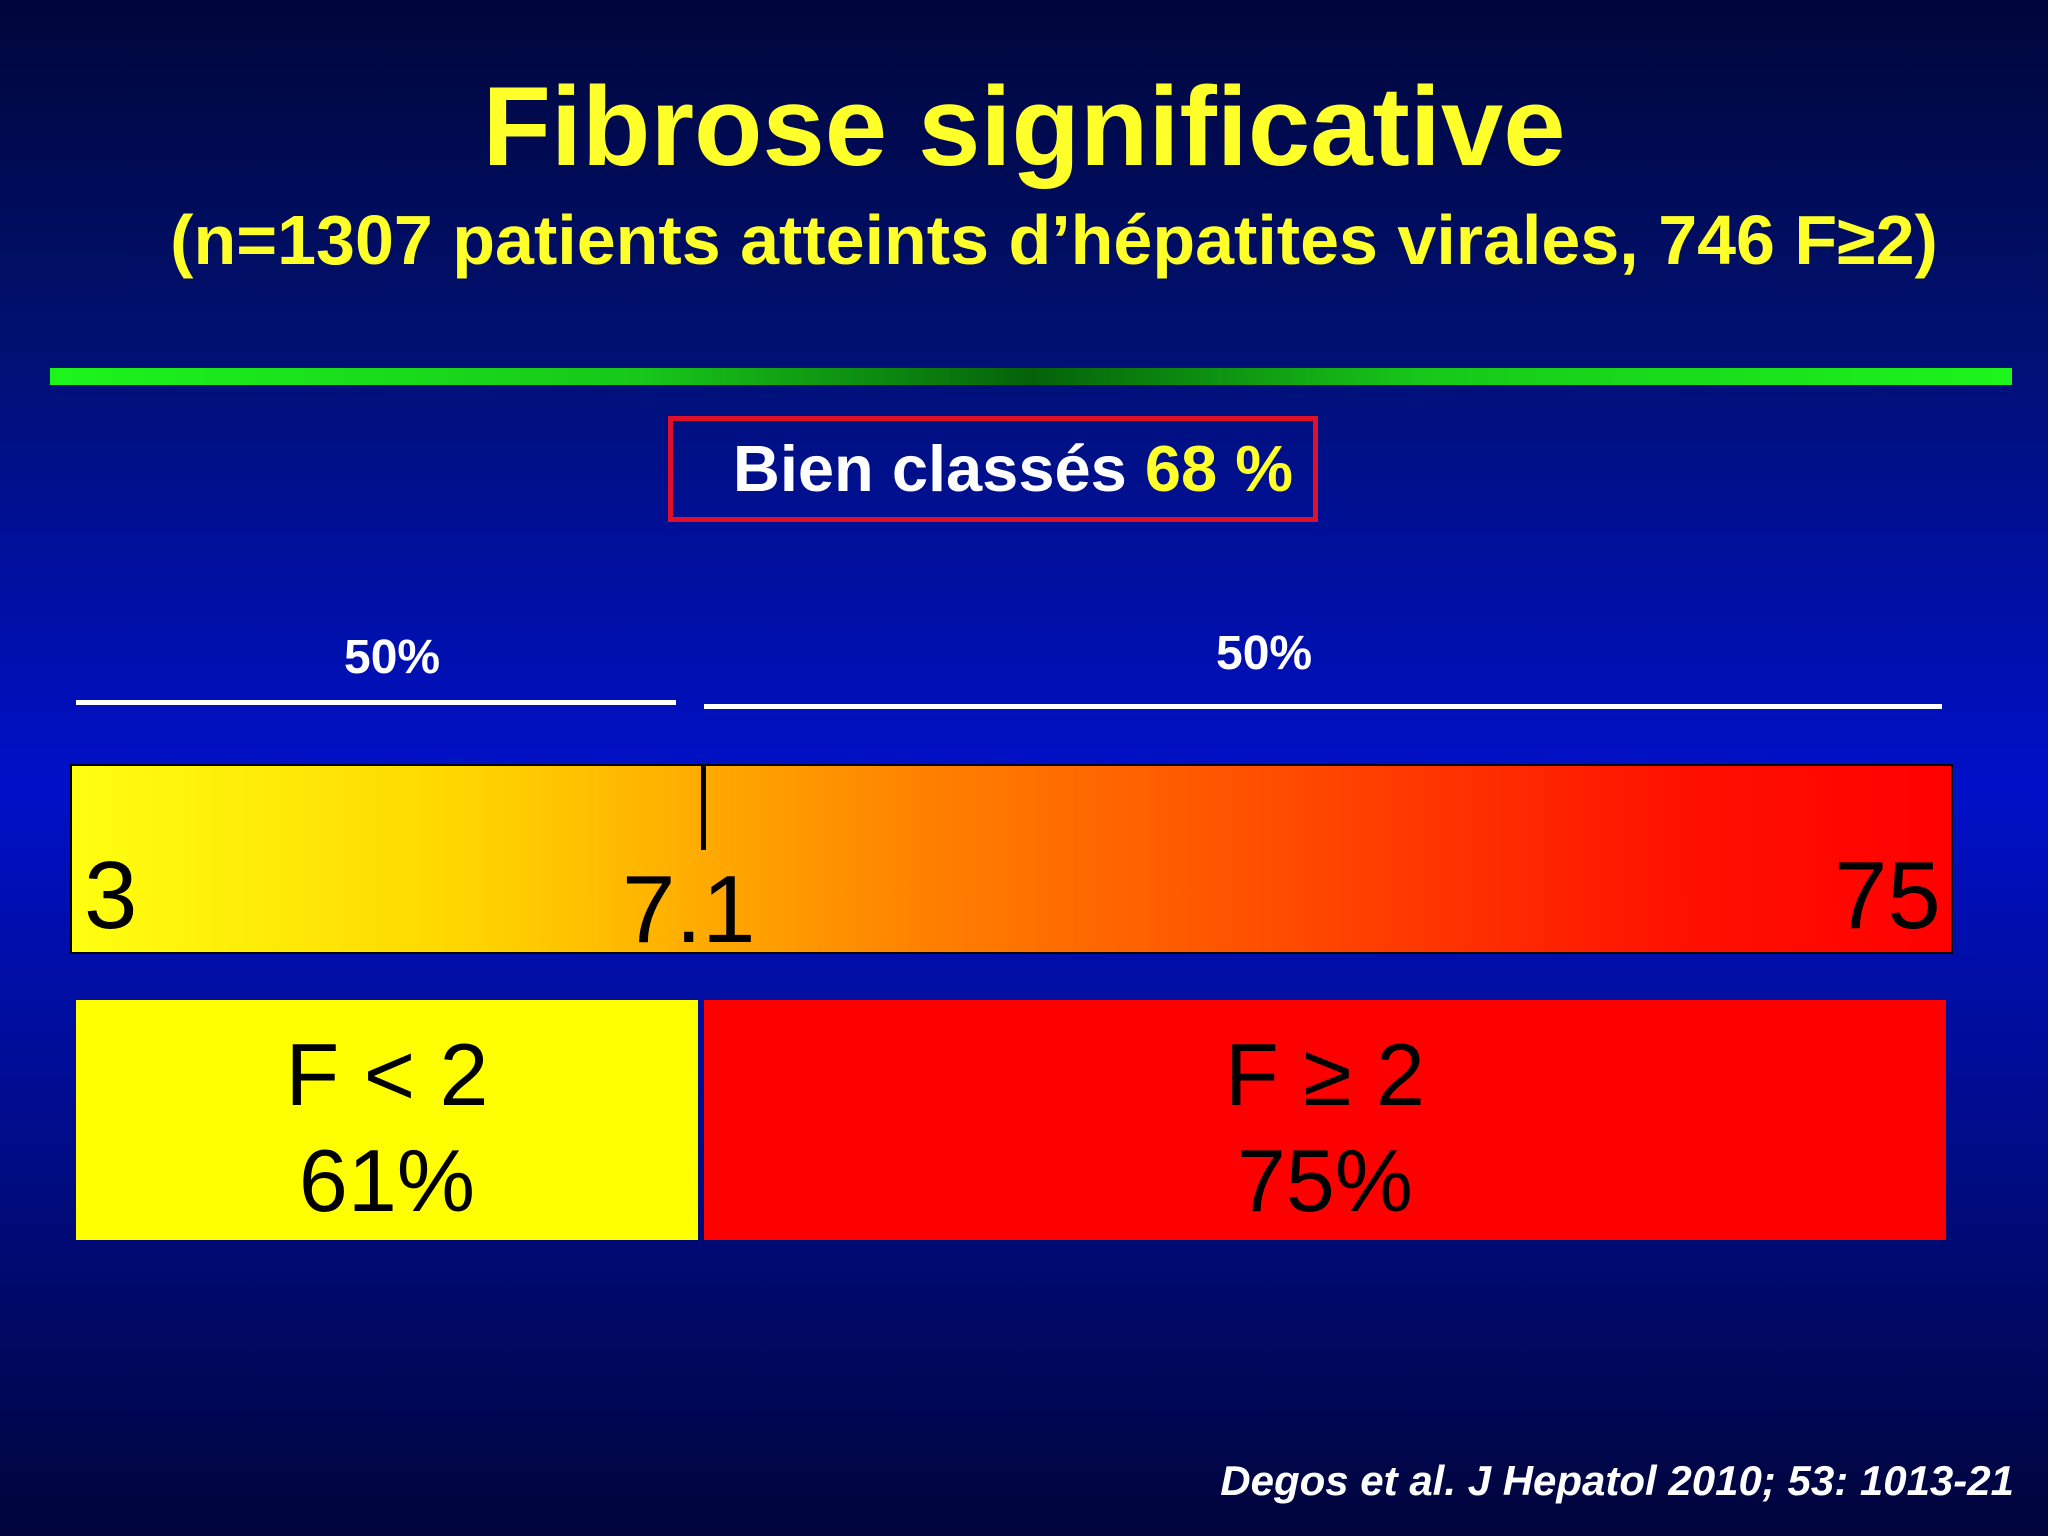  What do you see at coordinates (387, 1074) in the screenshot?
I see `group-label-low: F < 2` at bounding box center [387, 1074].